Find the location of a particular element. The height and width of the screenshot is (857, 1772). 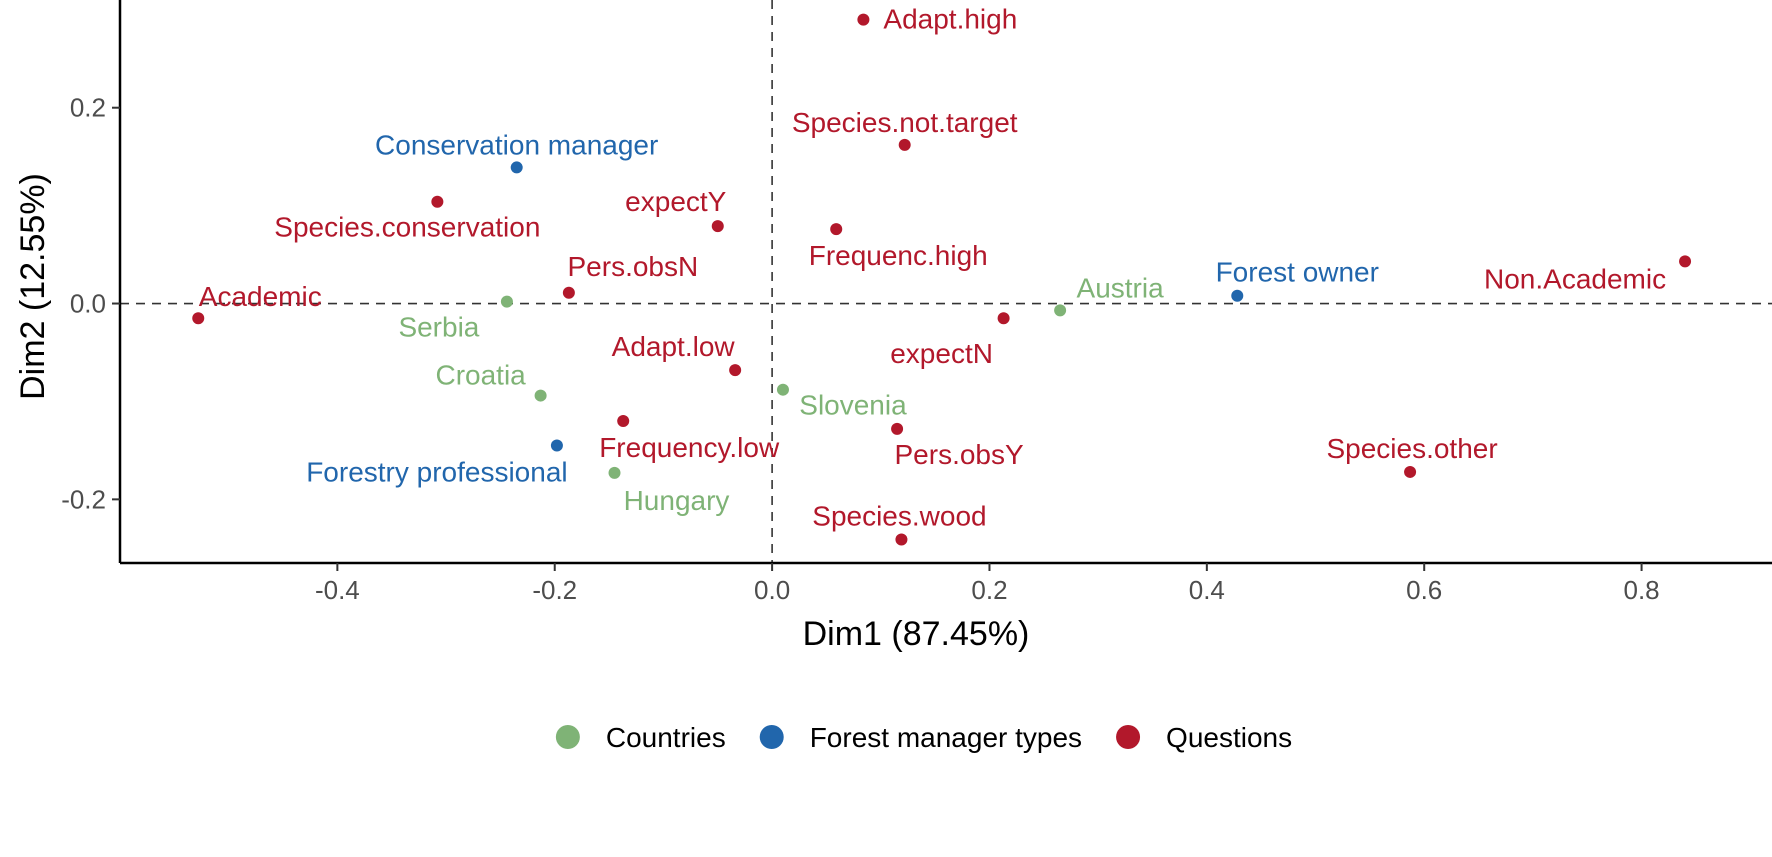

label-adapt-low: Adapt.low is located at coordinates (674, 346).